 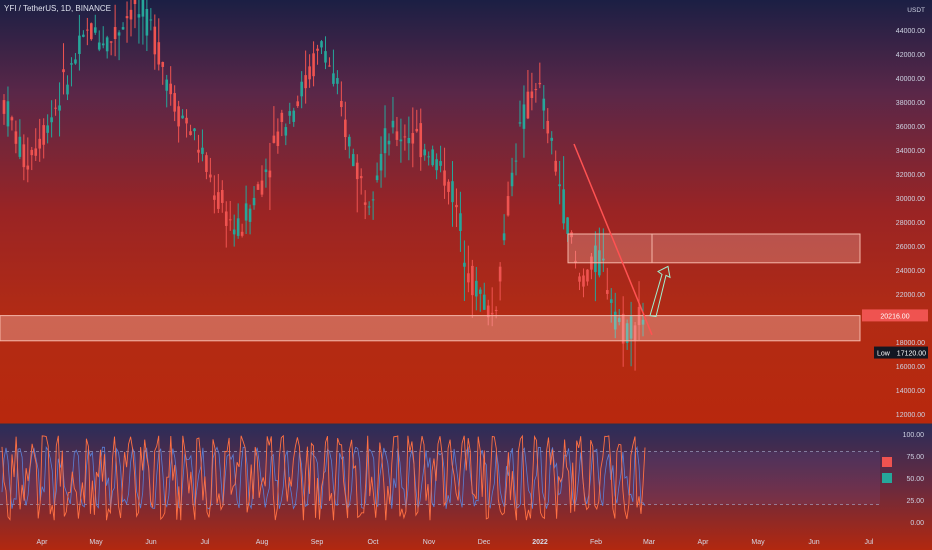 What do you see at coordinates (596, 542) in the screenshot?
I see `time-tick-label: Feb` at bounding box center [596, 542].